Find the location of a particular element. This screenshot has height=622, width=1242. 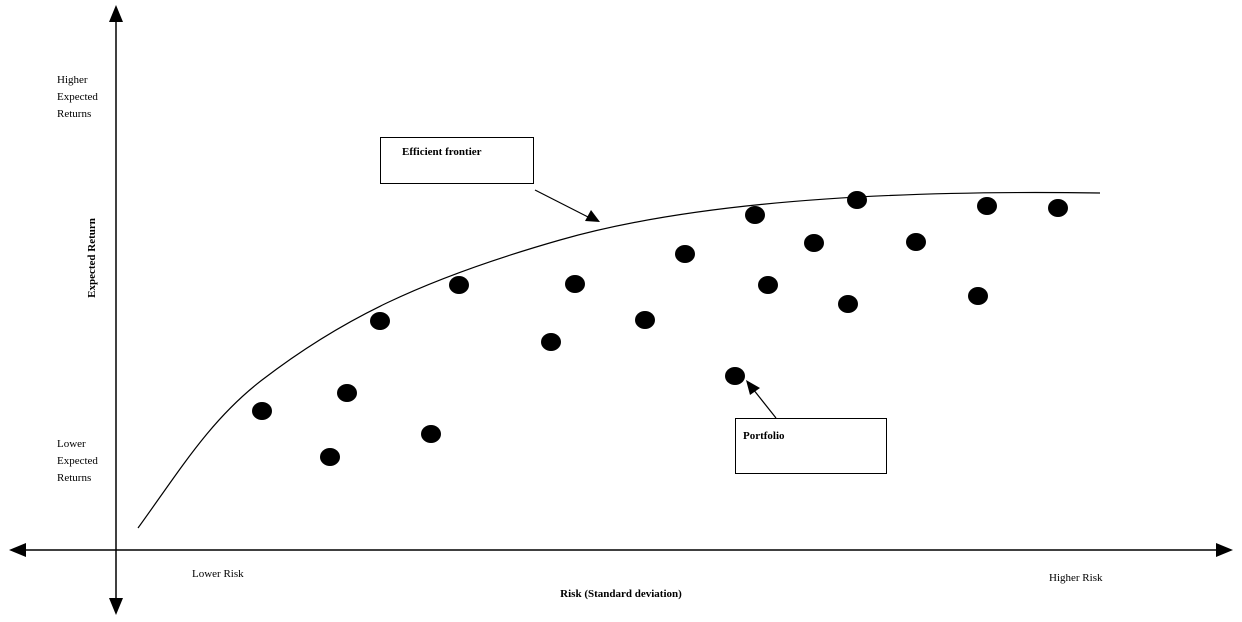

efficient-frontier-callout-text: Efficient frontier is located at coordinates (442, 152).